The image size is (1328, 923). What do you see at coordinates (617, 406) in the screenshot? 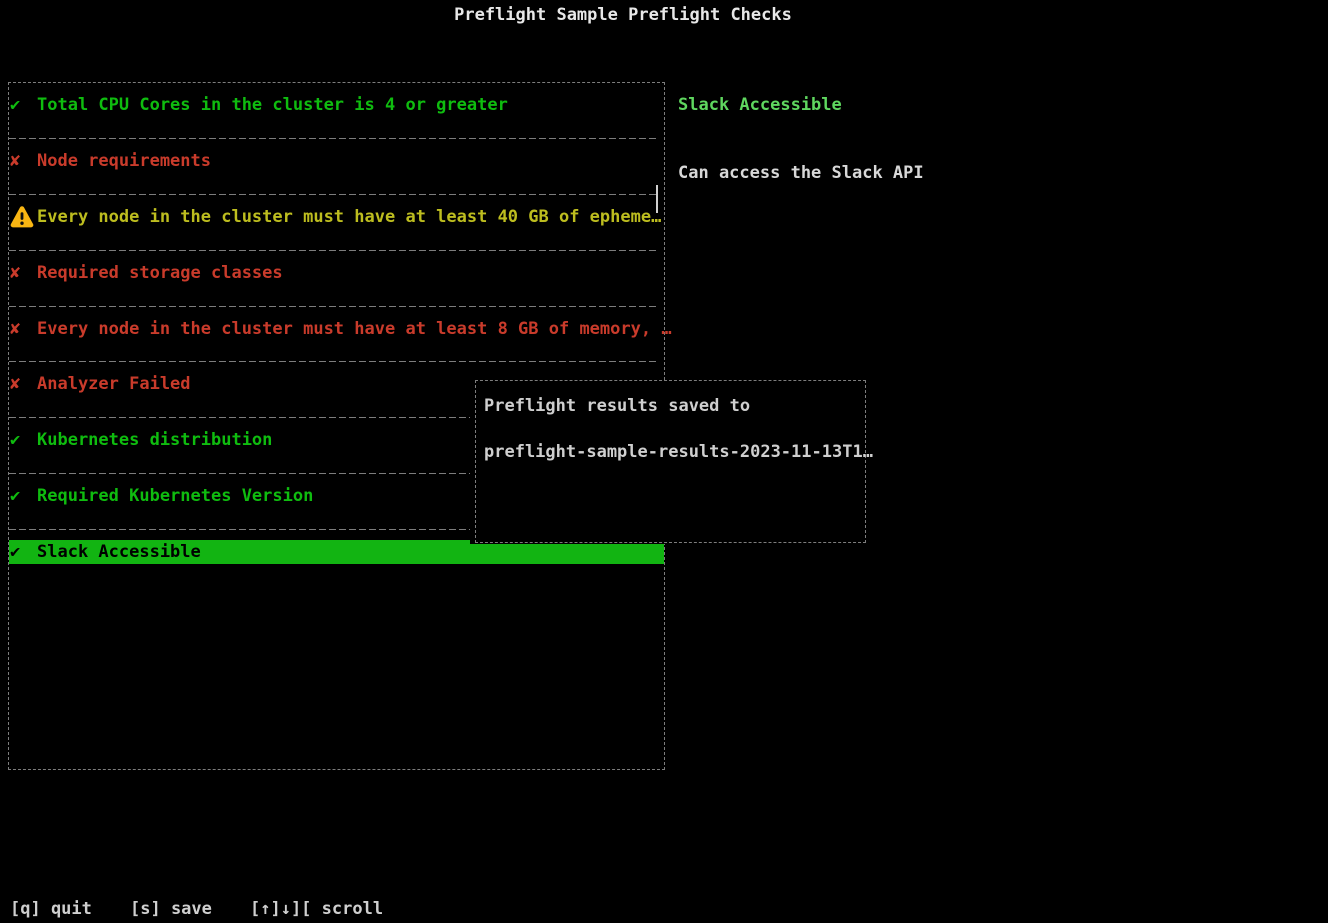
I see `dialog-message: Preflight results saved to` at bounding box center [617, 406].